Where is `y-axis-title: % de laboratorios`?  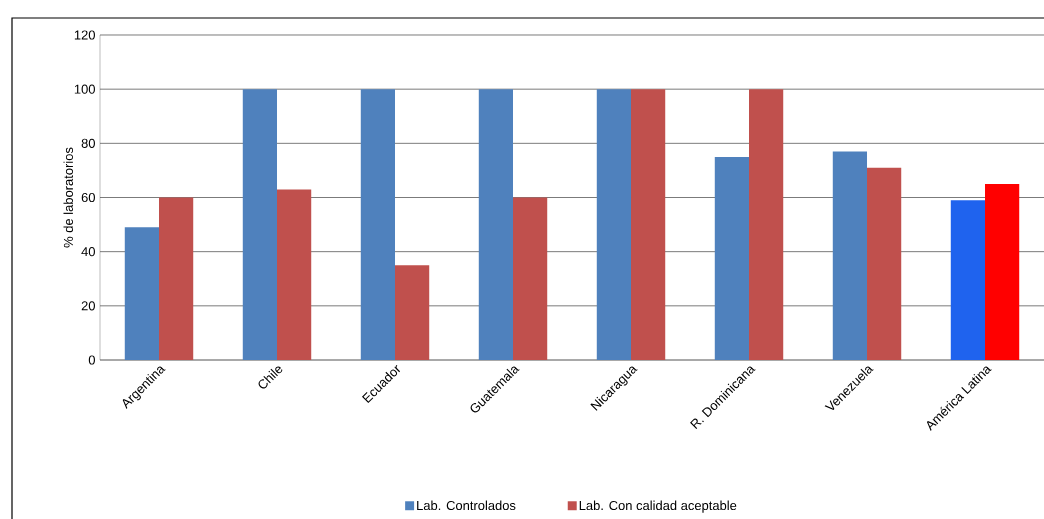 y-axis-title: % de laboratorios is located at coordinates (68, 197).